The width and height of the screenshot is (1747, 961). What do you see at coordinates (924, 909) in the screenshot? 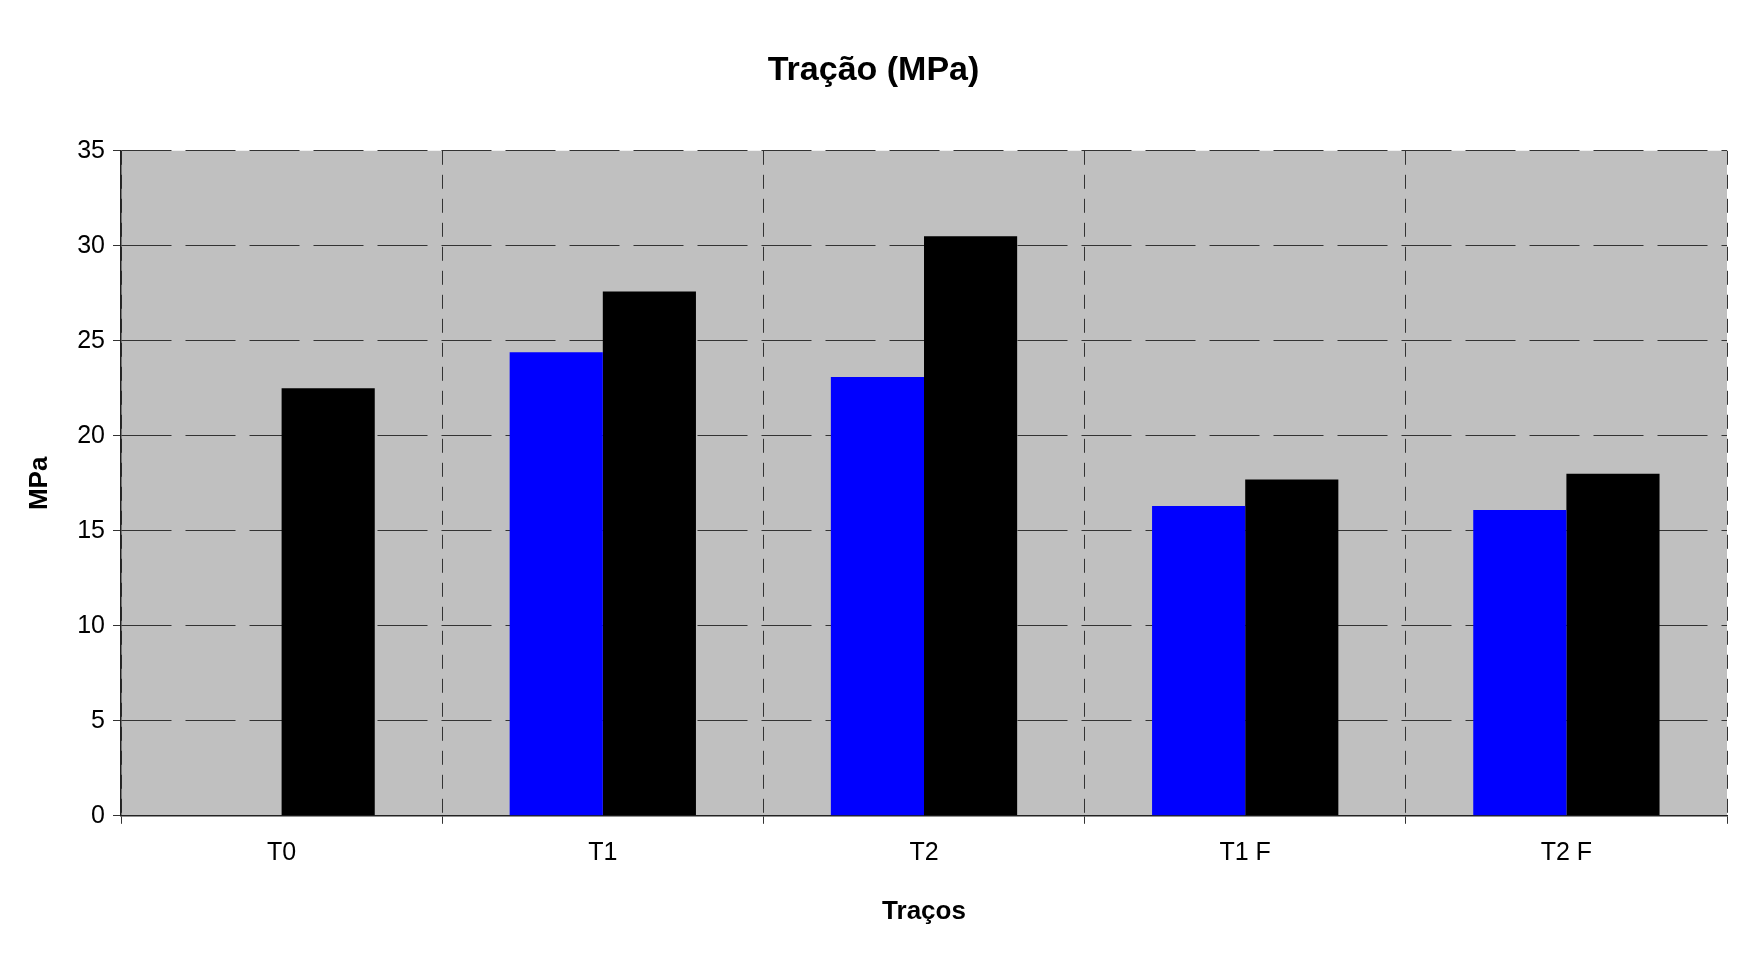
I see `x-axis-title: Traços` at bounding box center [924, 909].